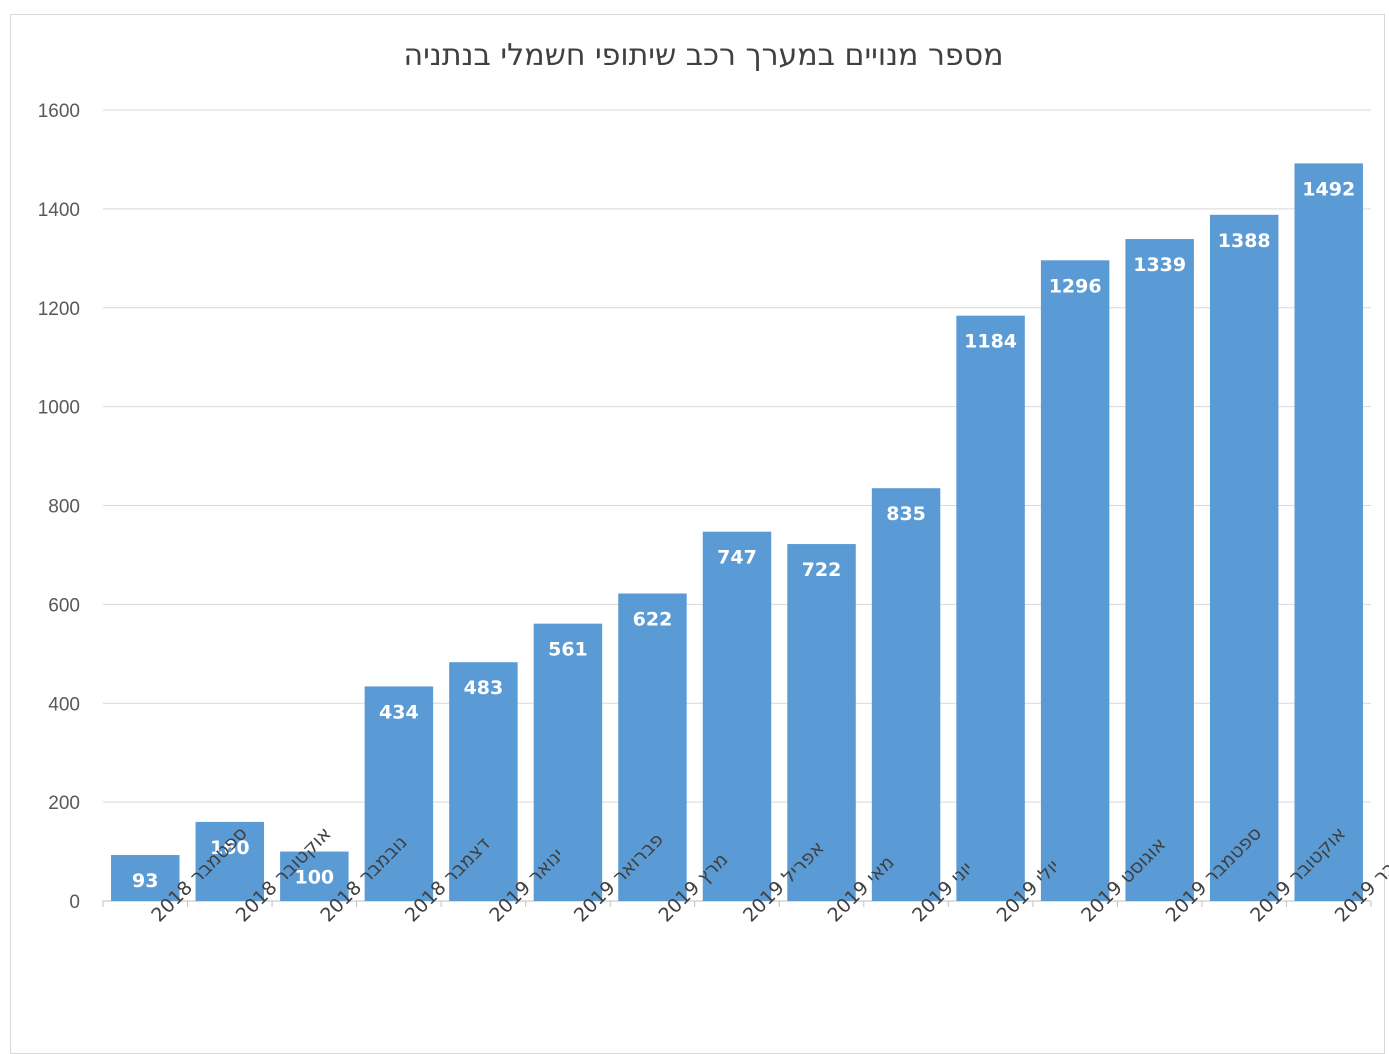 This screenshot has width=1389, height=1054. Describe the element at coordinates (1328, 189) in the screenshot. I see `data-label: 1492` at that location.